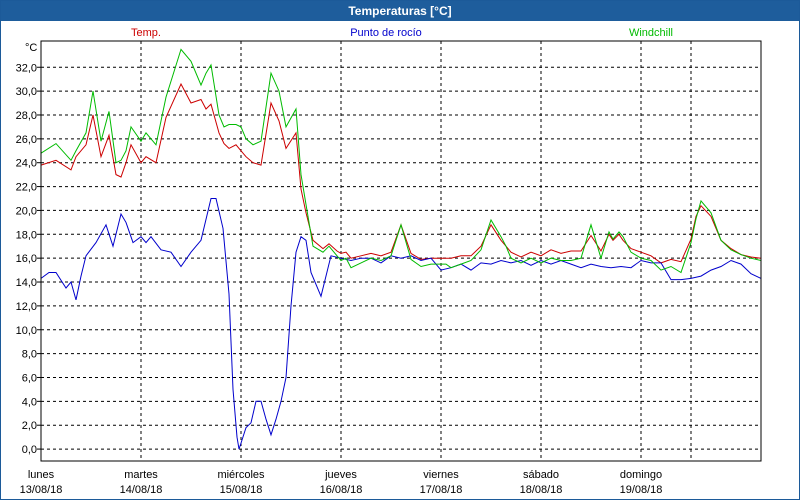 The width and height of the screenshot is (800, 500). Describe the element at coordinates (241, 475) in the screenshot. I see `x-tick-day-label: miércoles` at that location.